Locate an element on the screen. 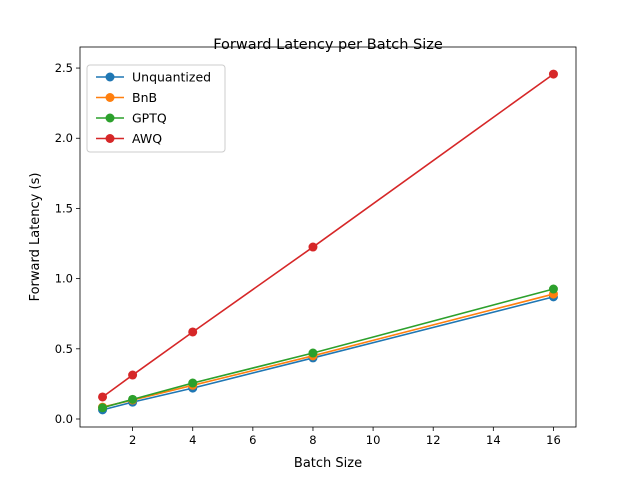 Image resolution: width=640 pixels, height=480 pixels. x-tick-label: 10 is located at coordinates (373, 440).